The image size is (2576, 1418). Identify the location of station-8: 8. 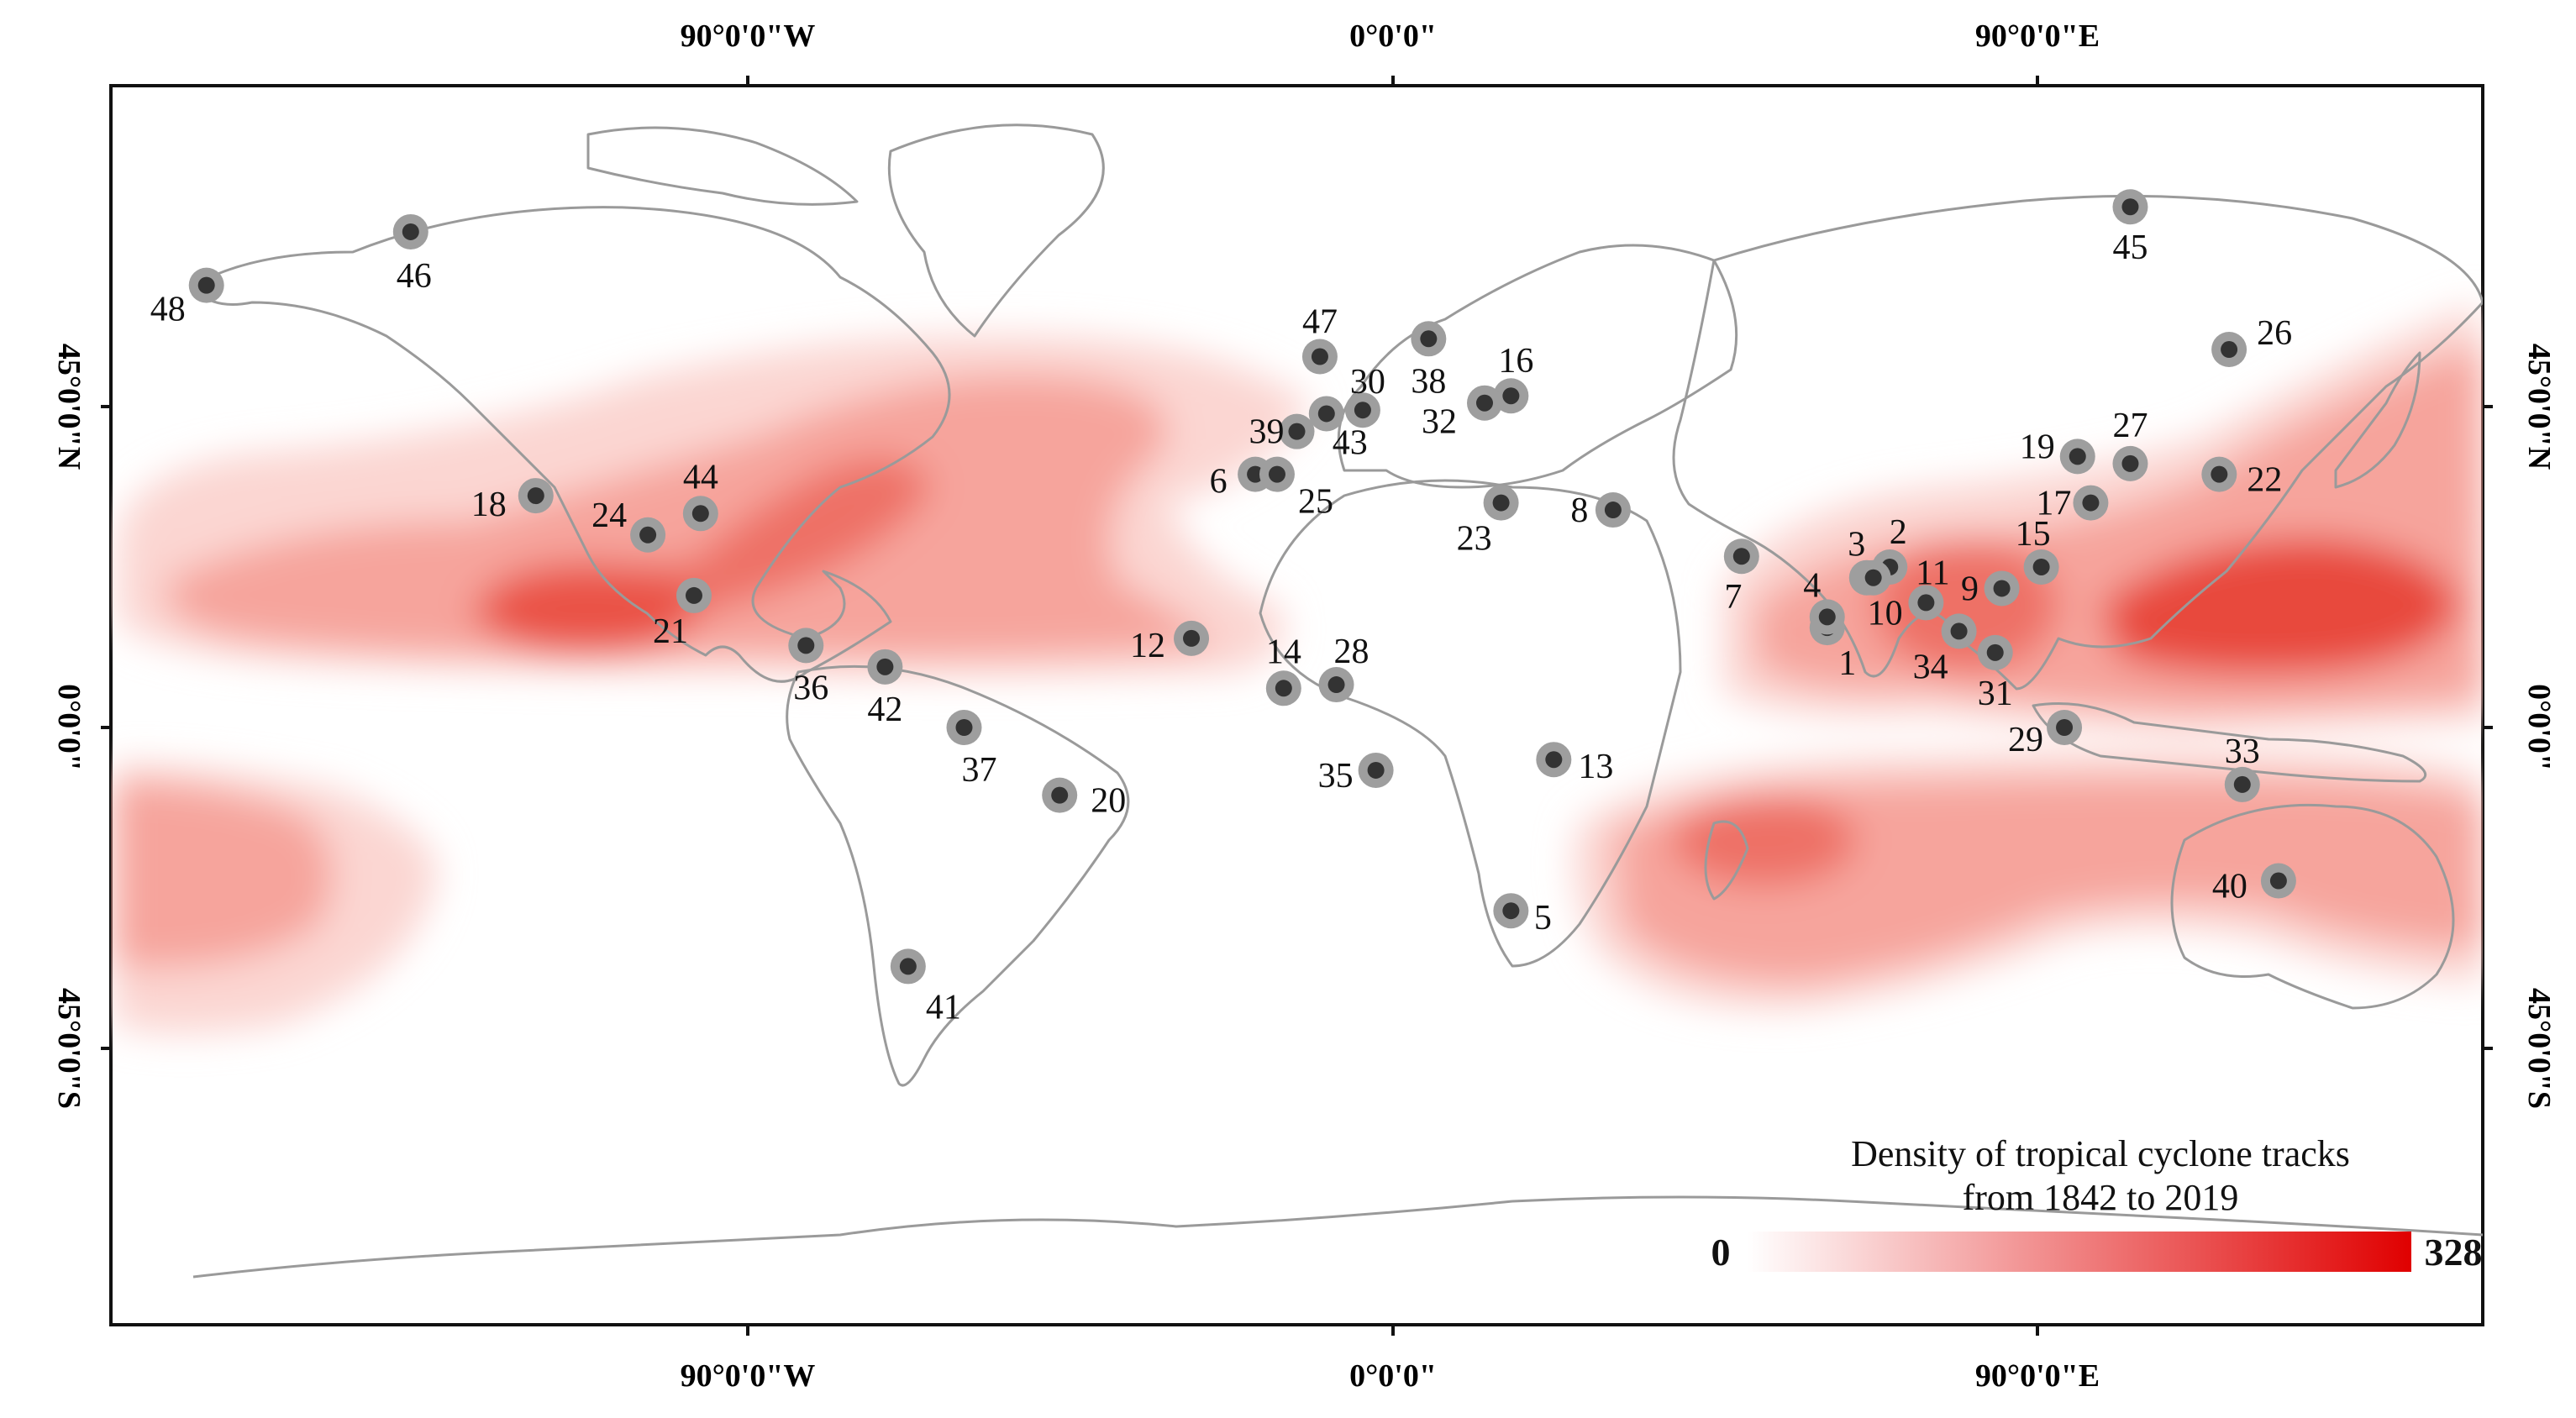
(1600, 510).